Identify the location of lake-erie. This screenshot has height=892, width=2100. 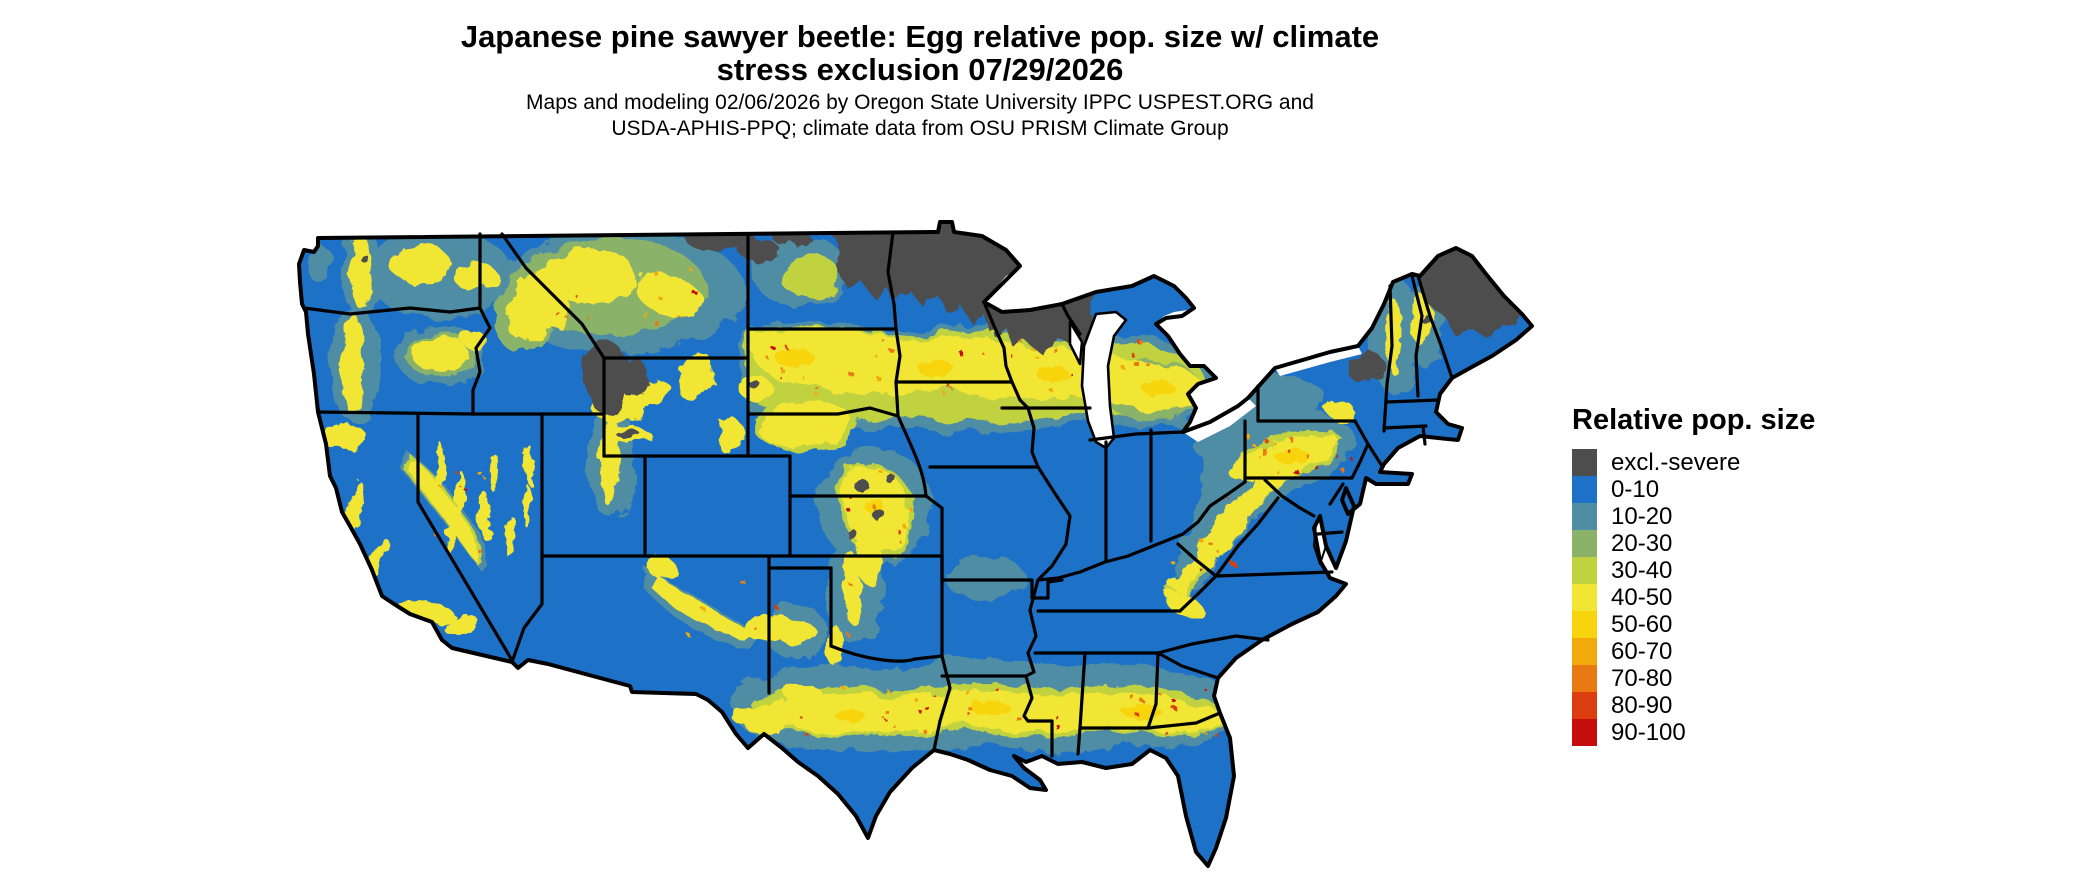
(1219, 420).